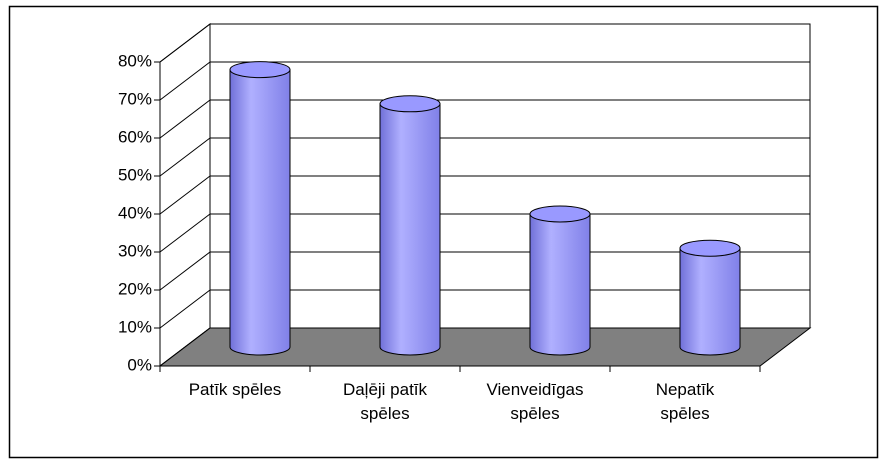  What do you see at coordinates (135, 98) in the screenshot?
I see `y-tick-label: 70%` at bounding box center [135, 98].